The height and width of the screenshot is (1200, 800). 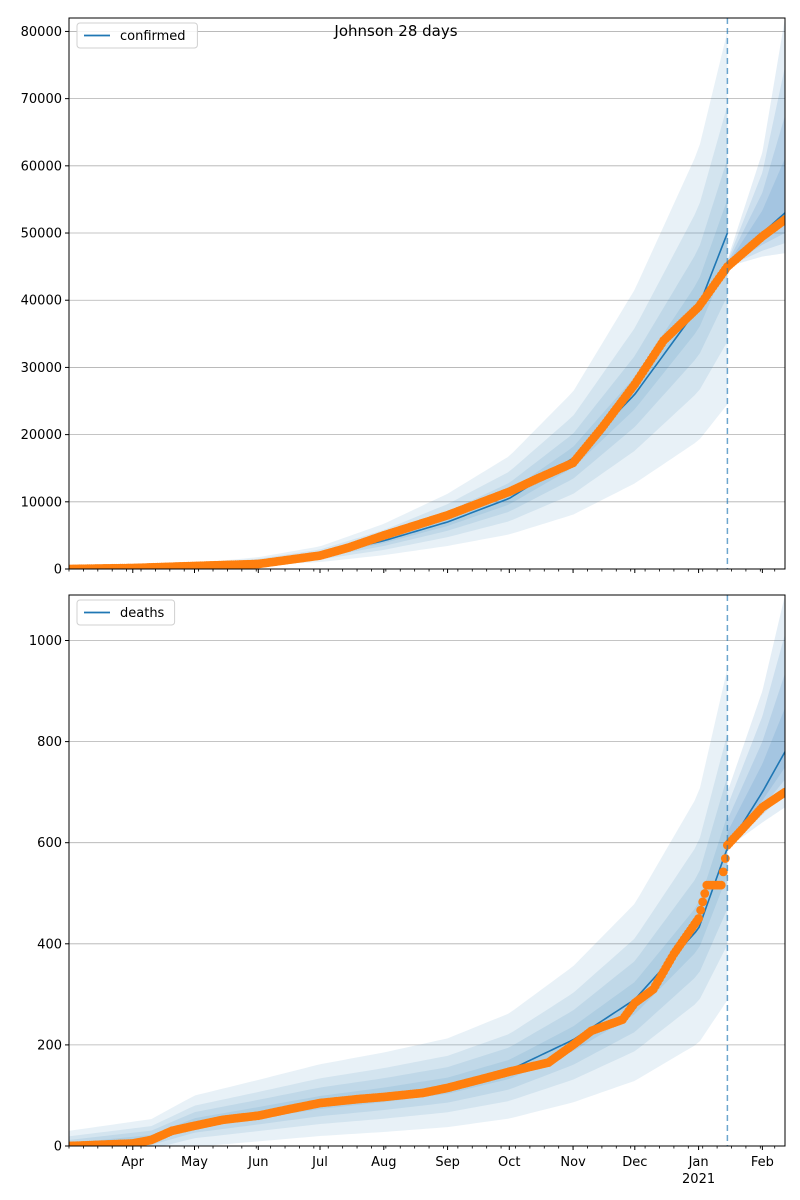 I want to click on y-tick-label: 20000, so click(x=41, y=435).